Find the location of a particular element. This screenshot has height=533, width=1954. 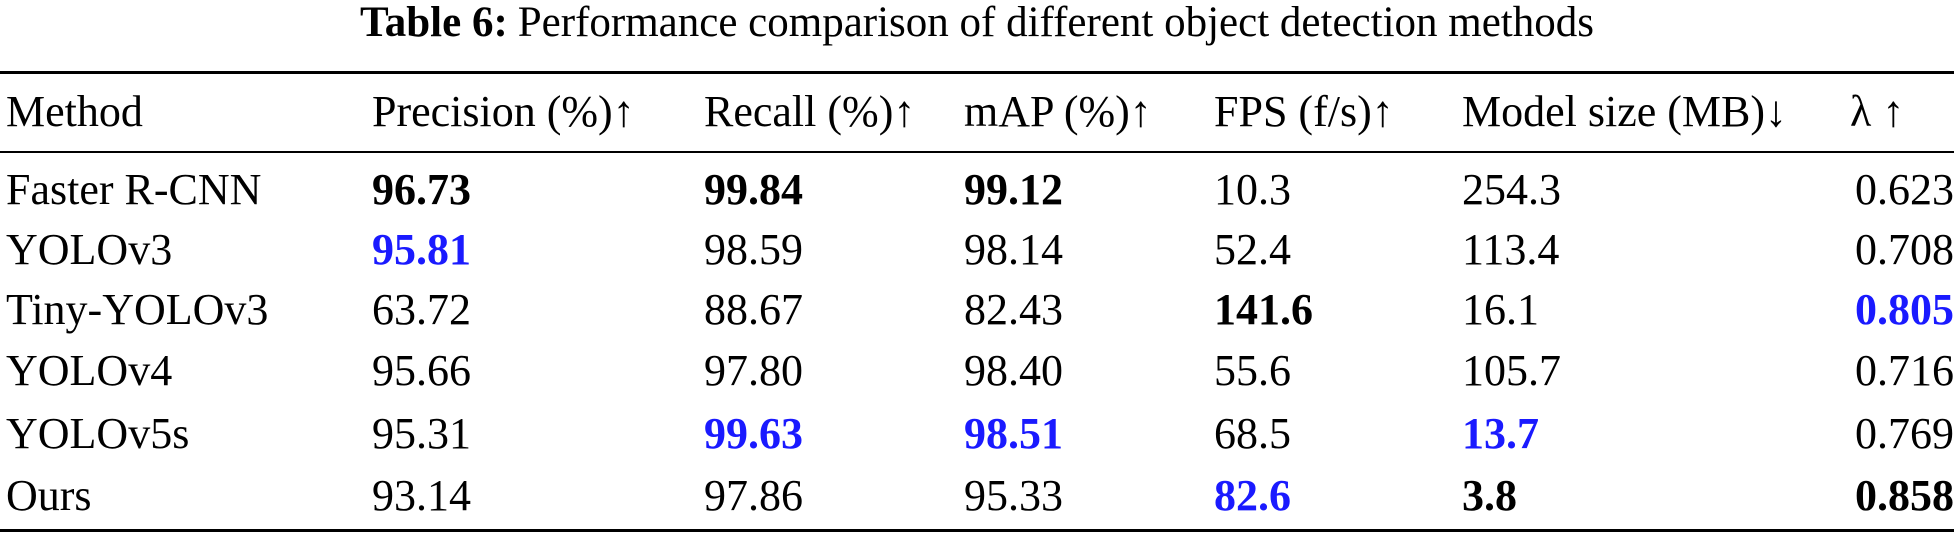

table-cell: 0.858 is located at coordinates (1904, 495).